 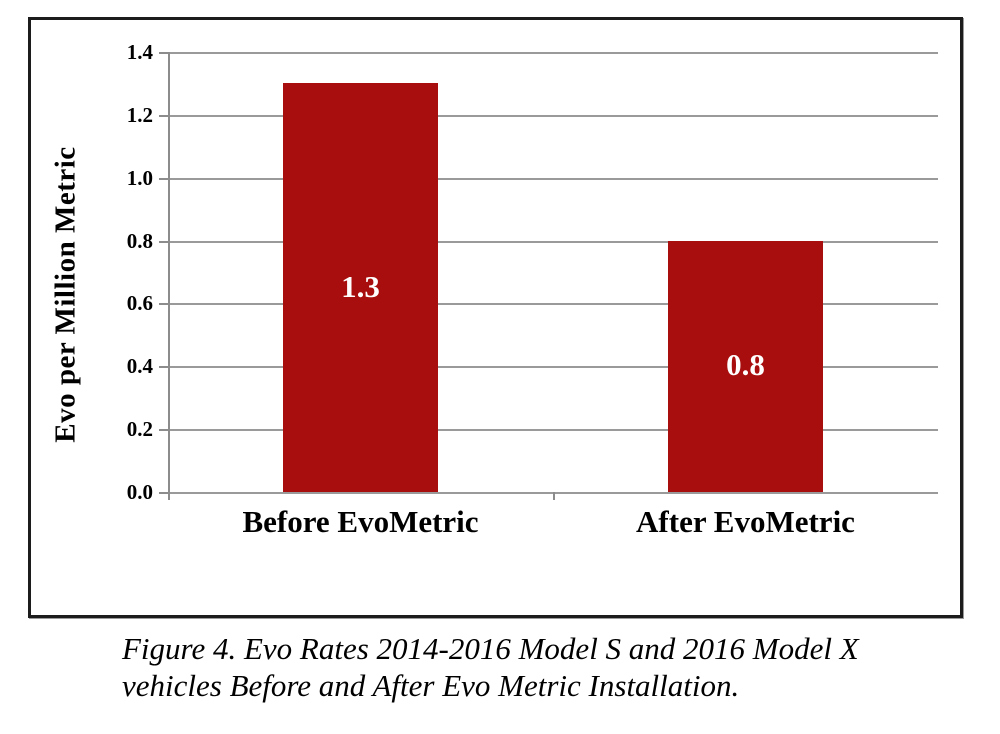 I want to click on y-tick-label: 0.4, so click(x=139, y=366).